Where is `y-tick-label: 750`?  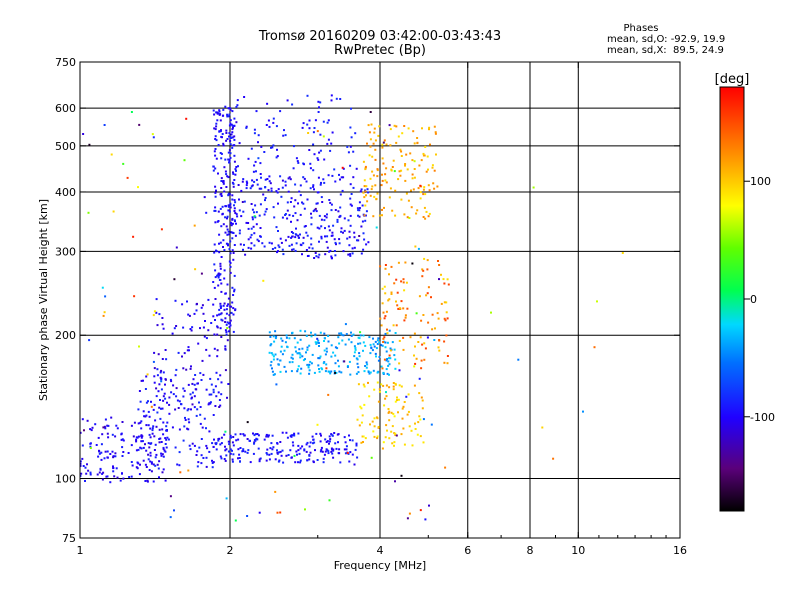
y-tick-label: 750 is located at coordinates (65, 62).